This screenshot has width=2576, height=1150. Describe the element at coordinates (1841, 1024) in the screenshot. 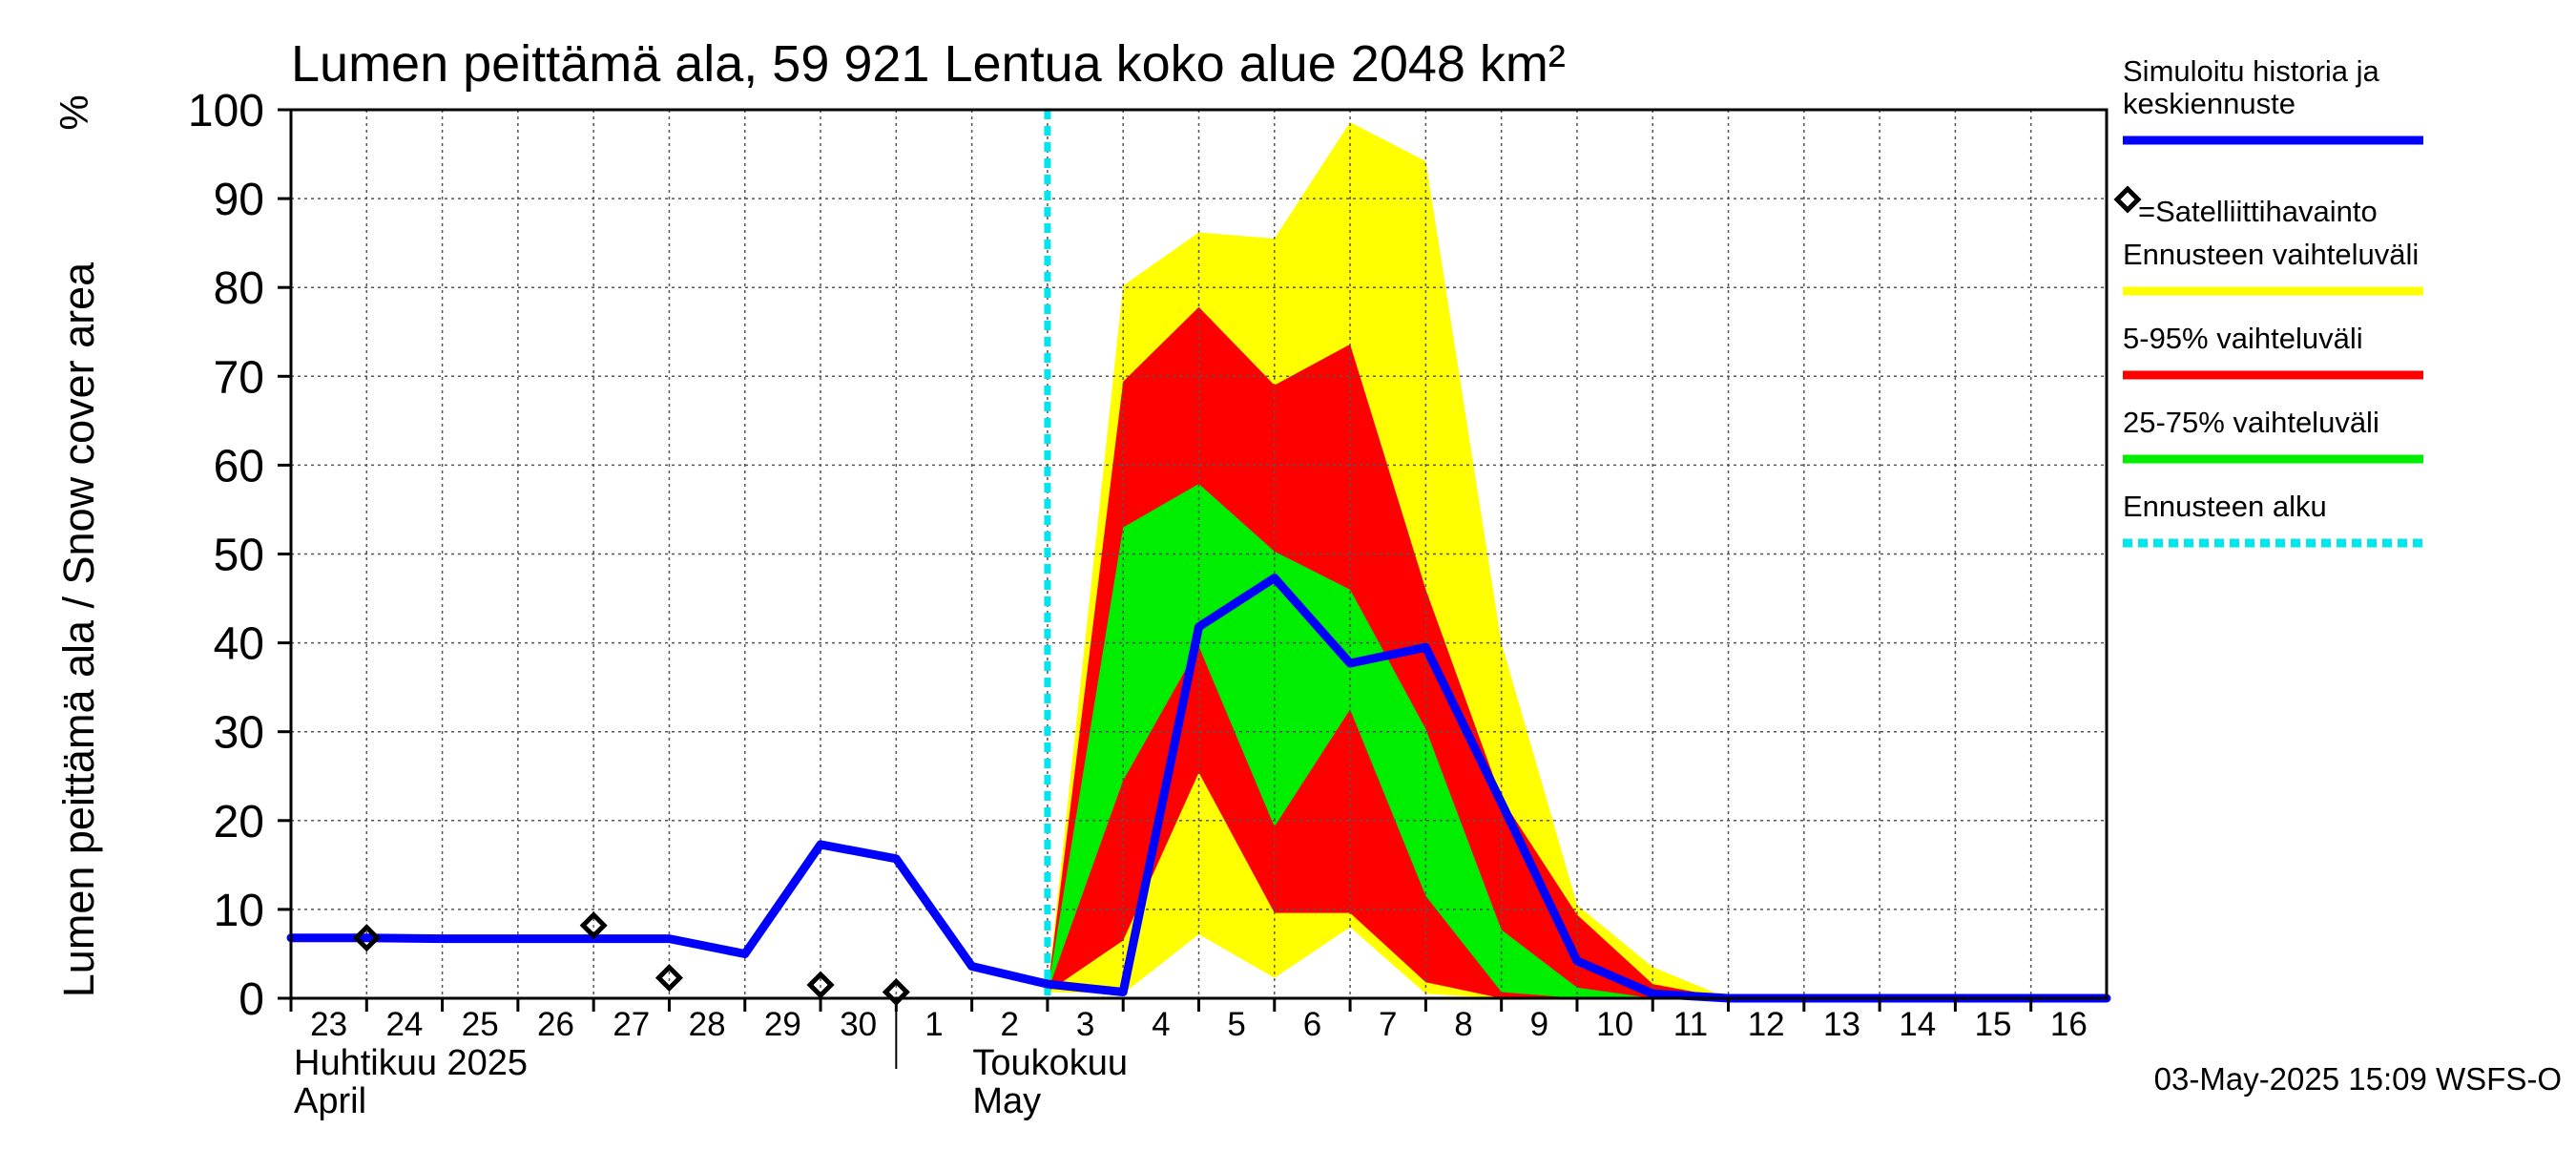

I see `x-tick-label: 13` at that location.